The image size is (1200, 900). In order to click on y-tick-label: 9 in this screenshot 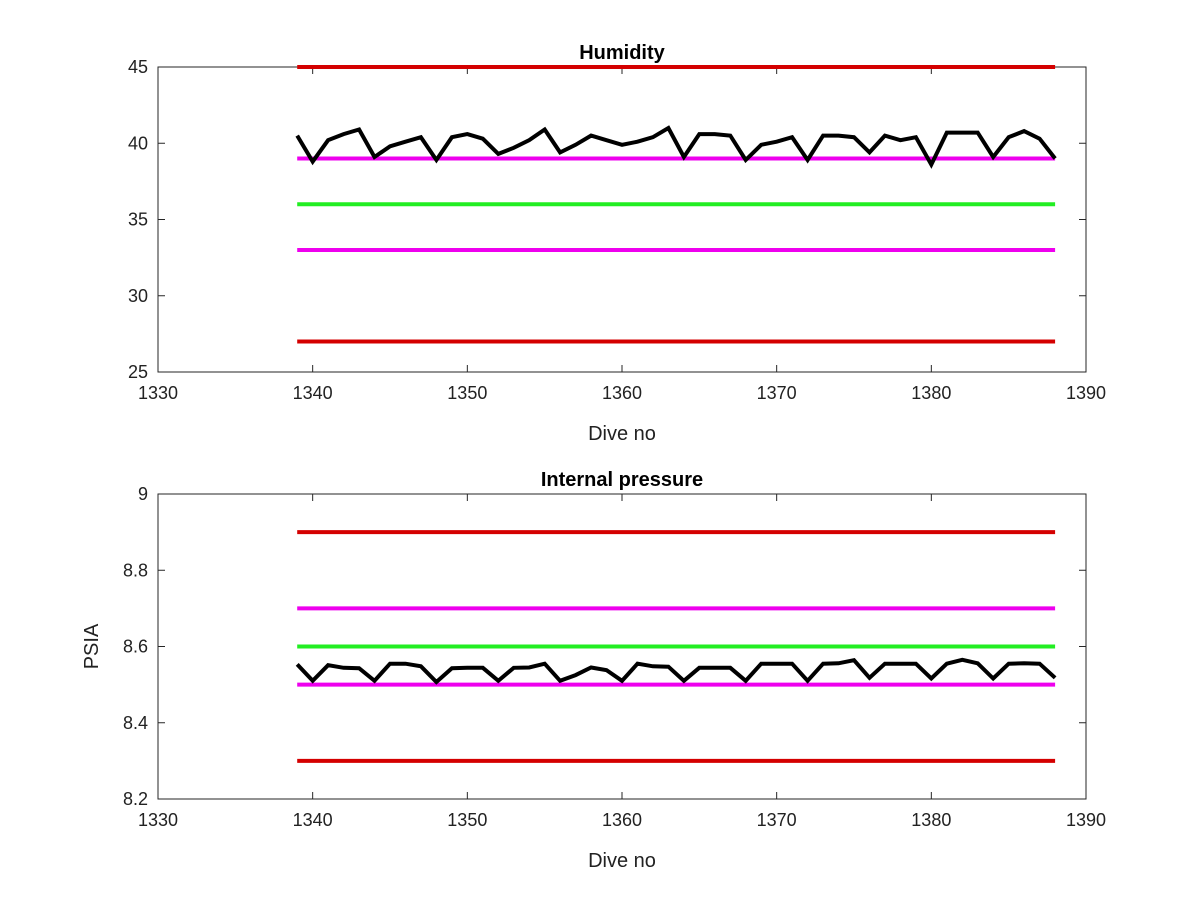, I will do `click(143, 494)`.